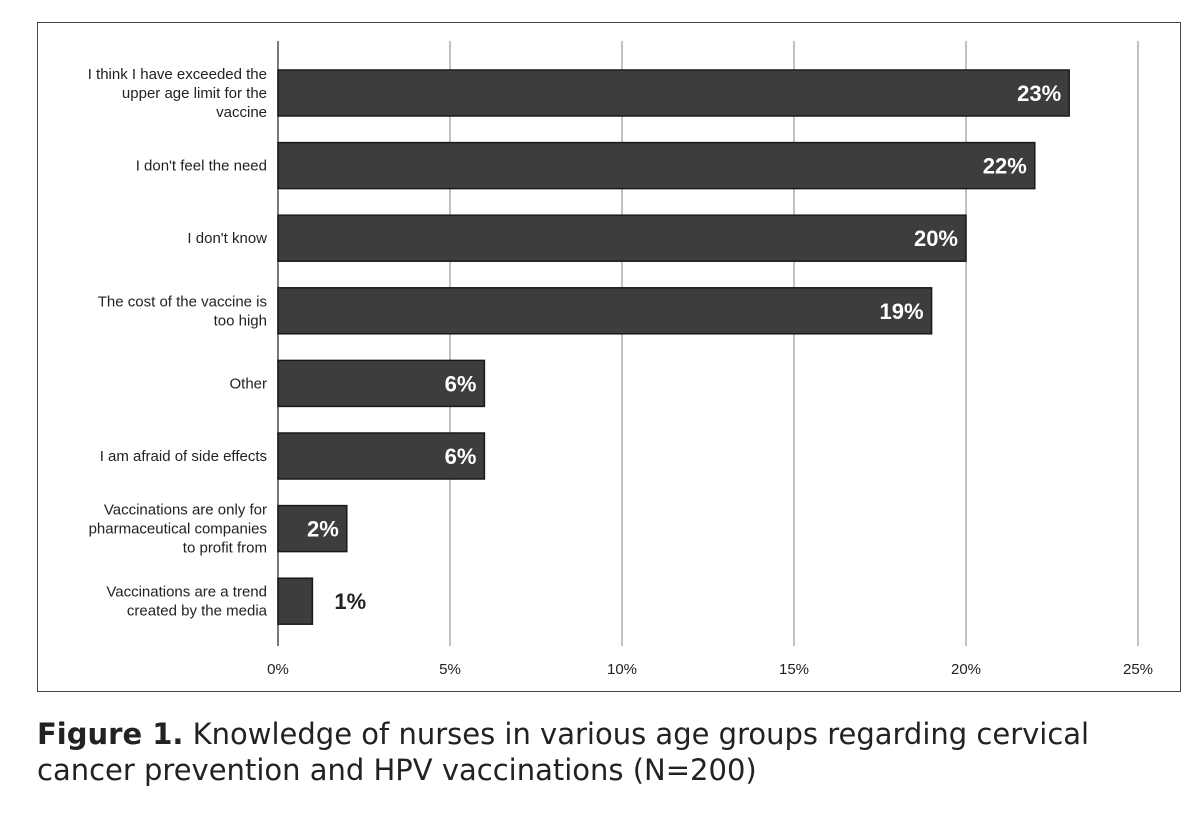 The width and height of the screenshot is (1200, 815). Describe the element at coordinates (350, 601) in the screenshot. I see `data-label: 1%` at that location.